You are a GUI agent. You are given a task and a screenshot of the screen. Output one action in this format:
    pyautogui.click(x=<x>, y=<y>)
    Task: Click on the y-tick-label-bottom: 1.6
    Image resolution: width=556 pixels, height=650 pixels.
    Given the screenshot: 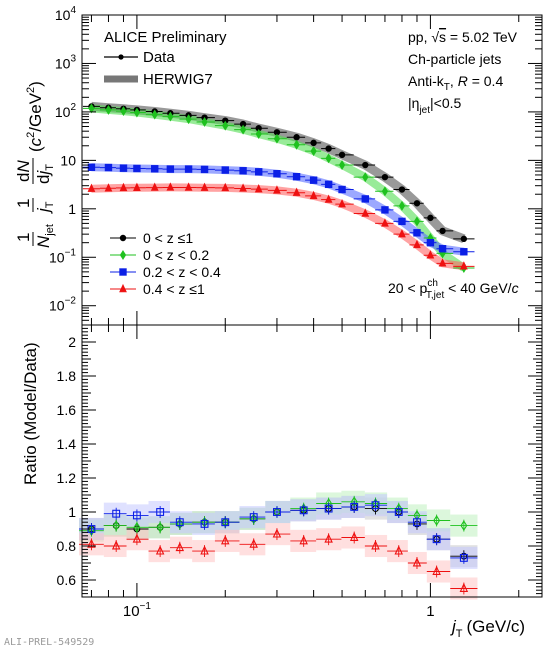 What is the action you would take?
    pyautogui.click(x=67, y=410)
    